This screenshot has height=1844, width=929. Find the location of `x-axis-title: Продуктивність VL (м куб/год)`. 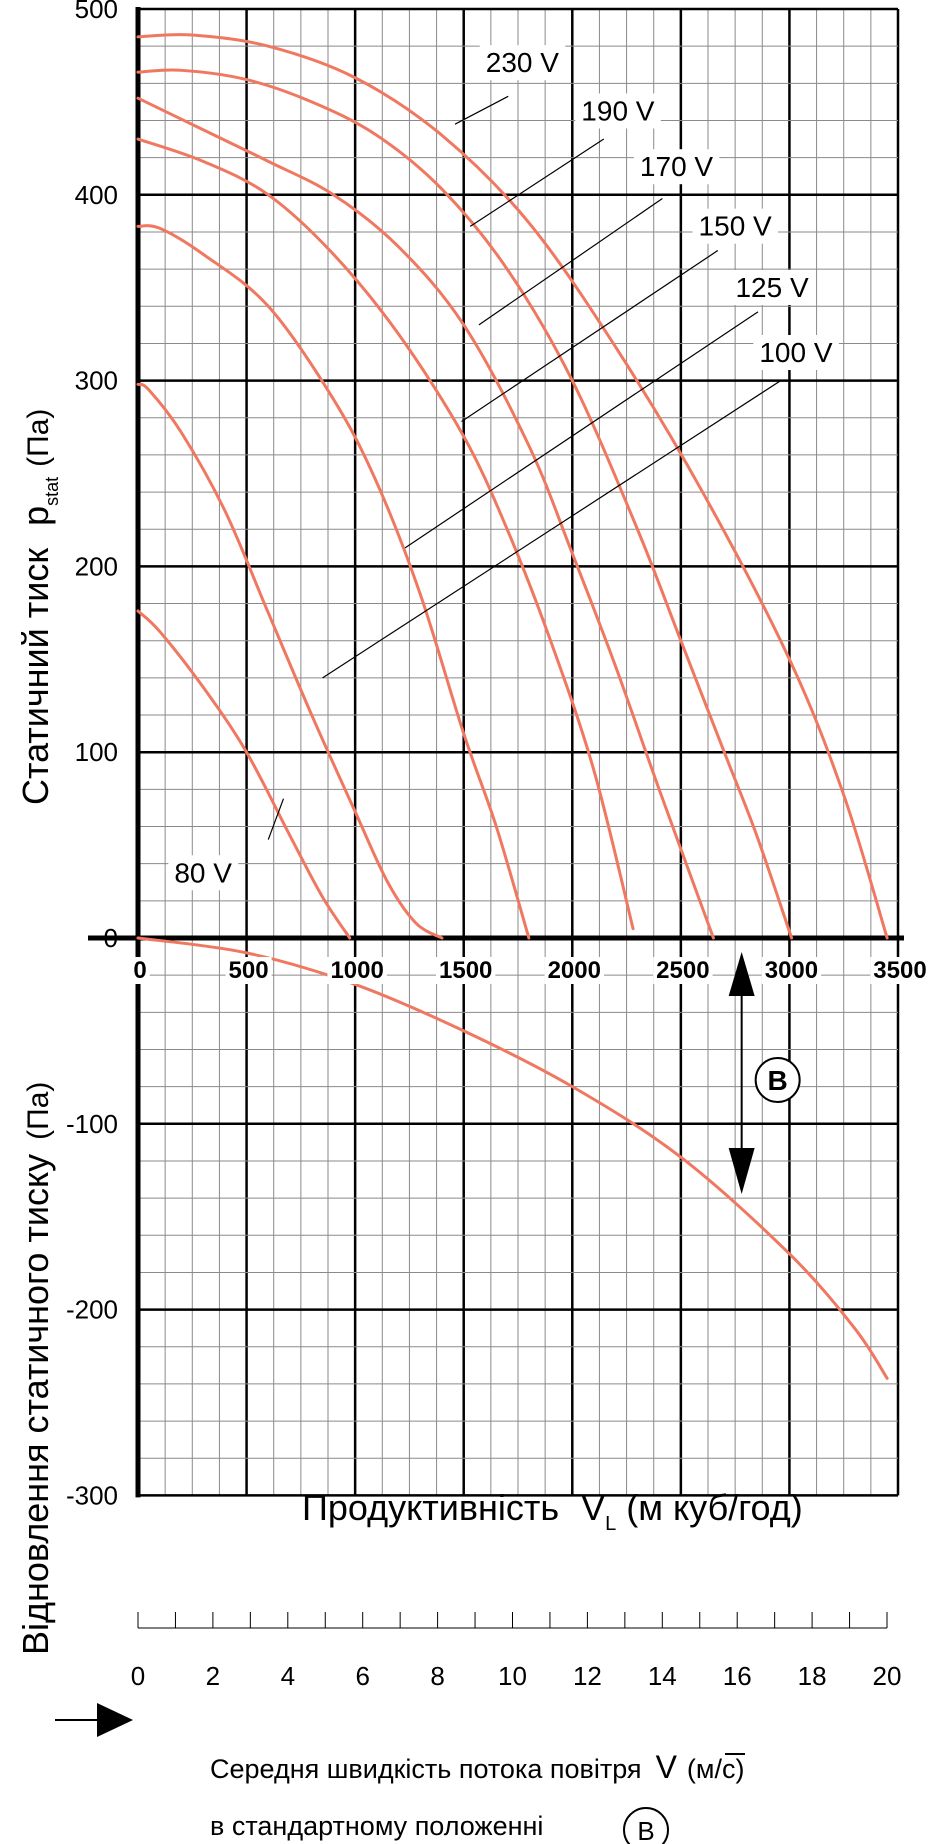

x-axis-title: Продуктивність VL (м куб/год) is located at coordinates (552, 1511).